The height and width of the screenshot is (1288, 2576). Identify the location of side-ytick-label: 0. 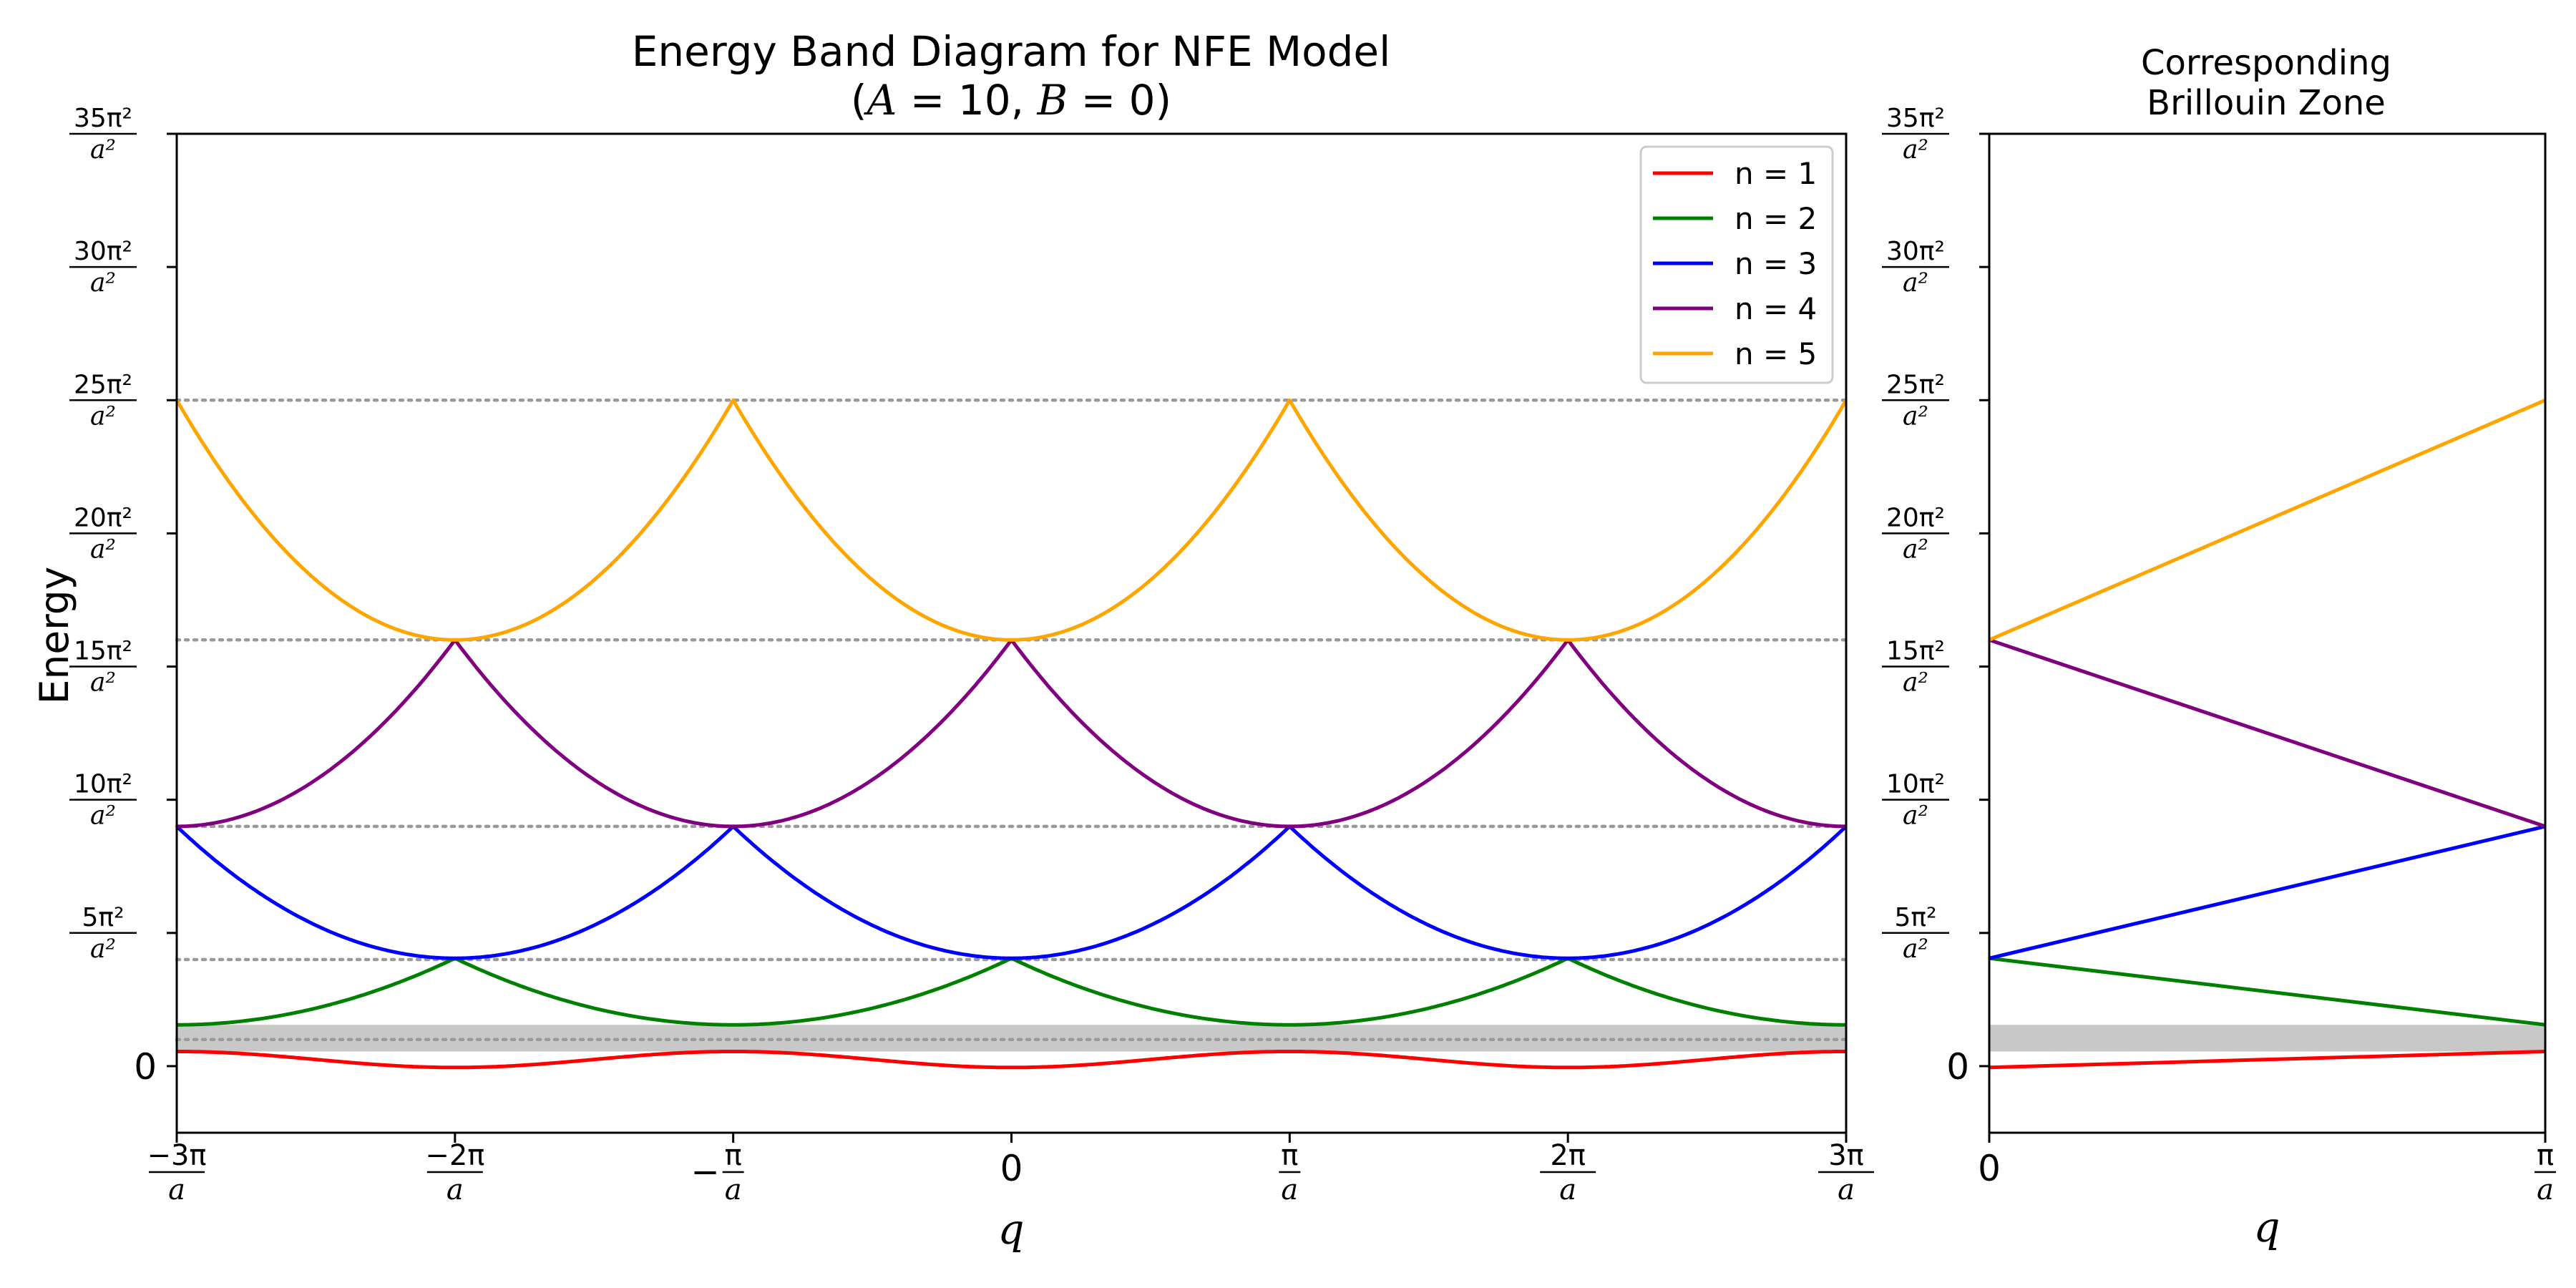
(1957, 1067).